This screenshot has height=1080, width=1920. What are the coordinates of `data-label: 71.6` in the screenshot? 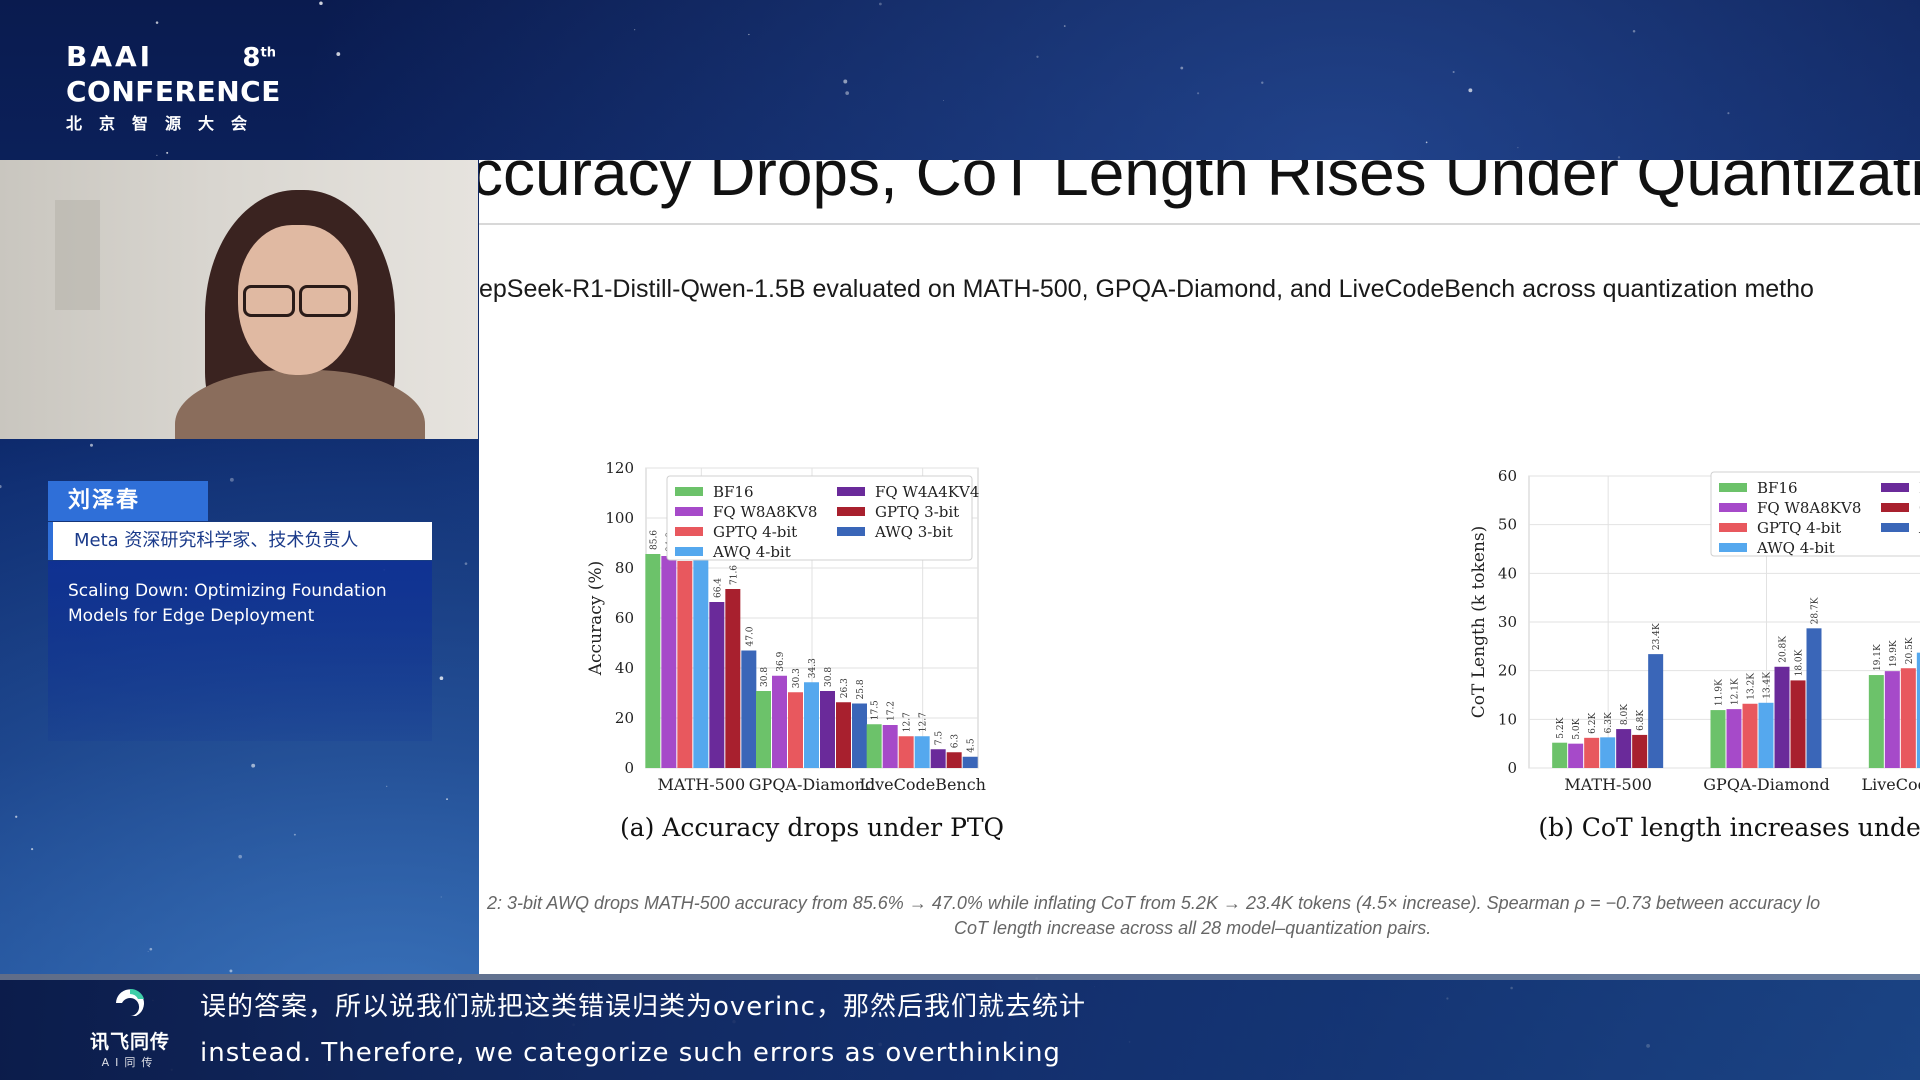 It's located at (734, 575).